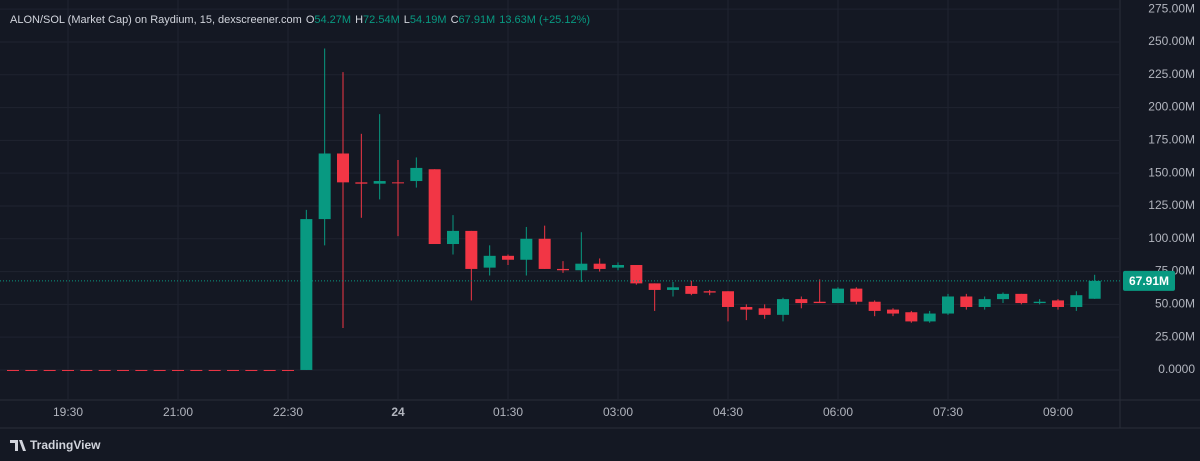 This screenshot has width=1200, height=461. I want to click on ohlc-key: C, so click(455, 20).